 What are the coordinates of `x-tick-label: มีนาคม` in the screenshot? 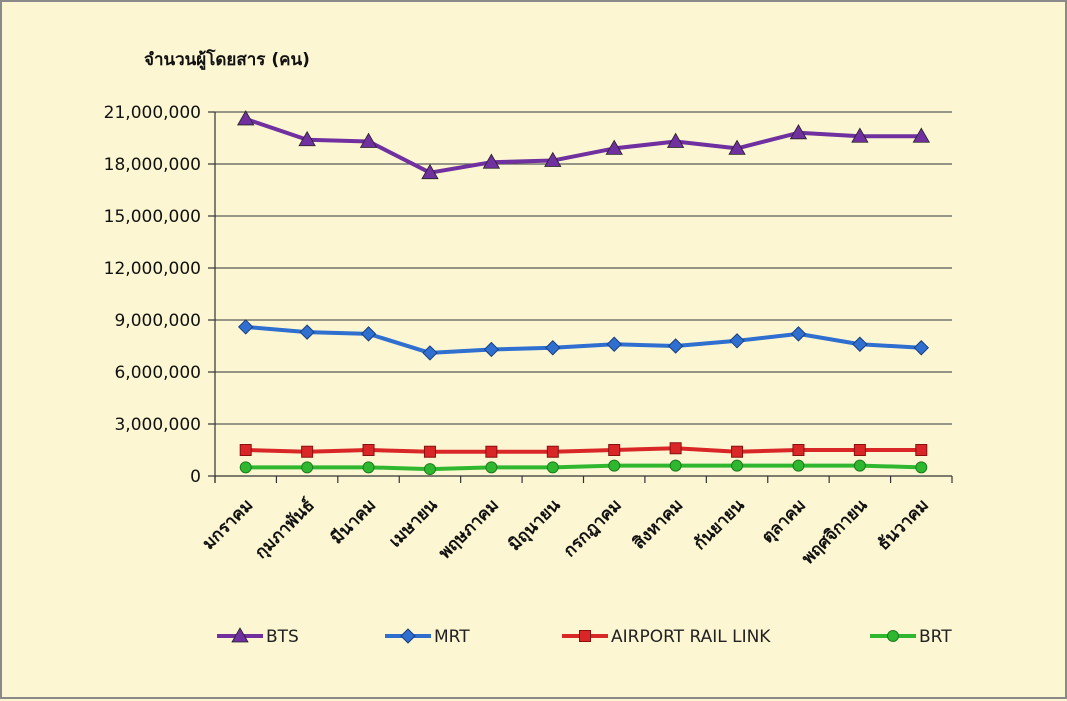 It's located at (353, 522).